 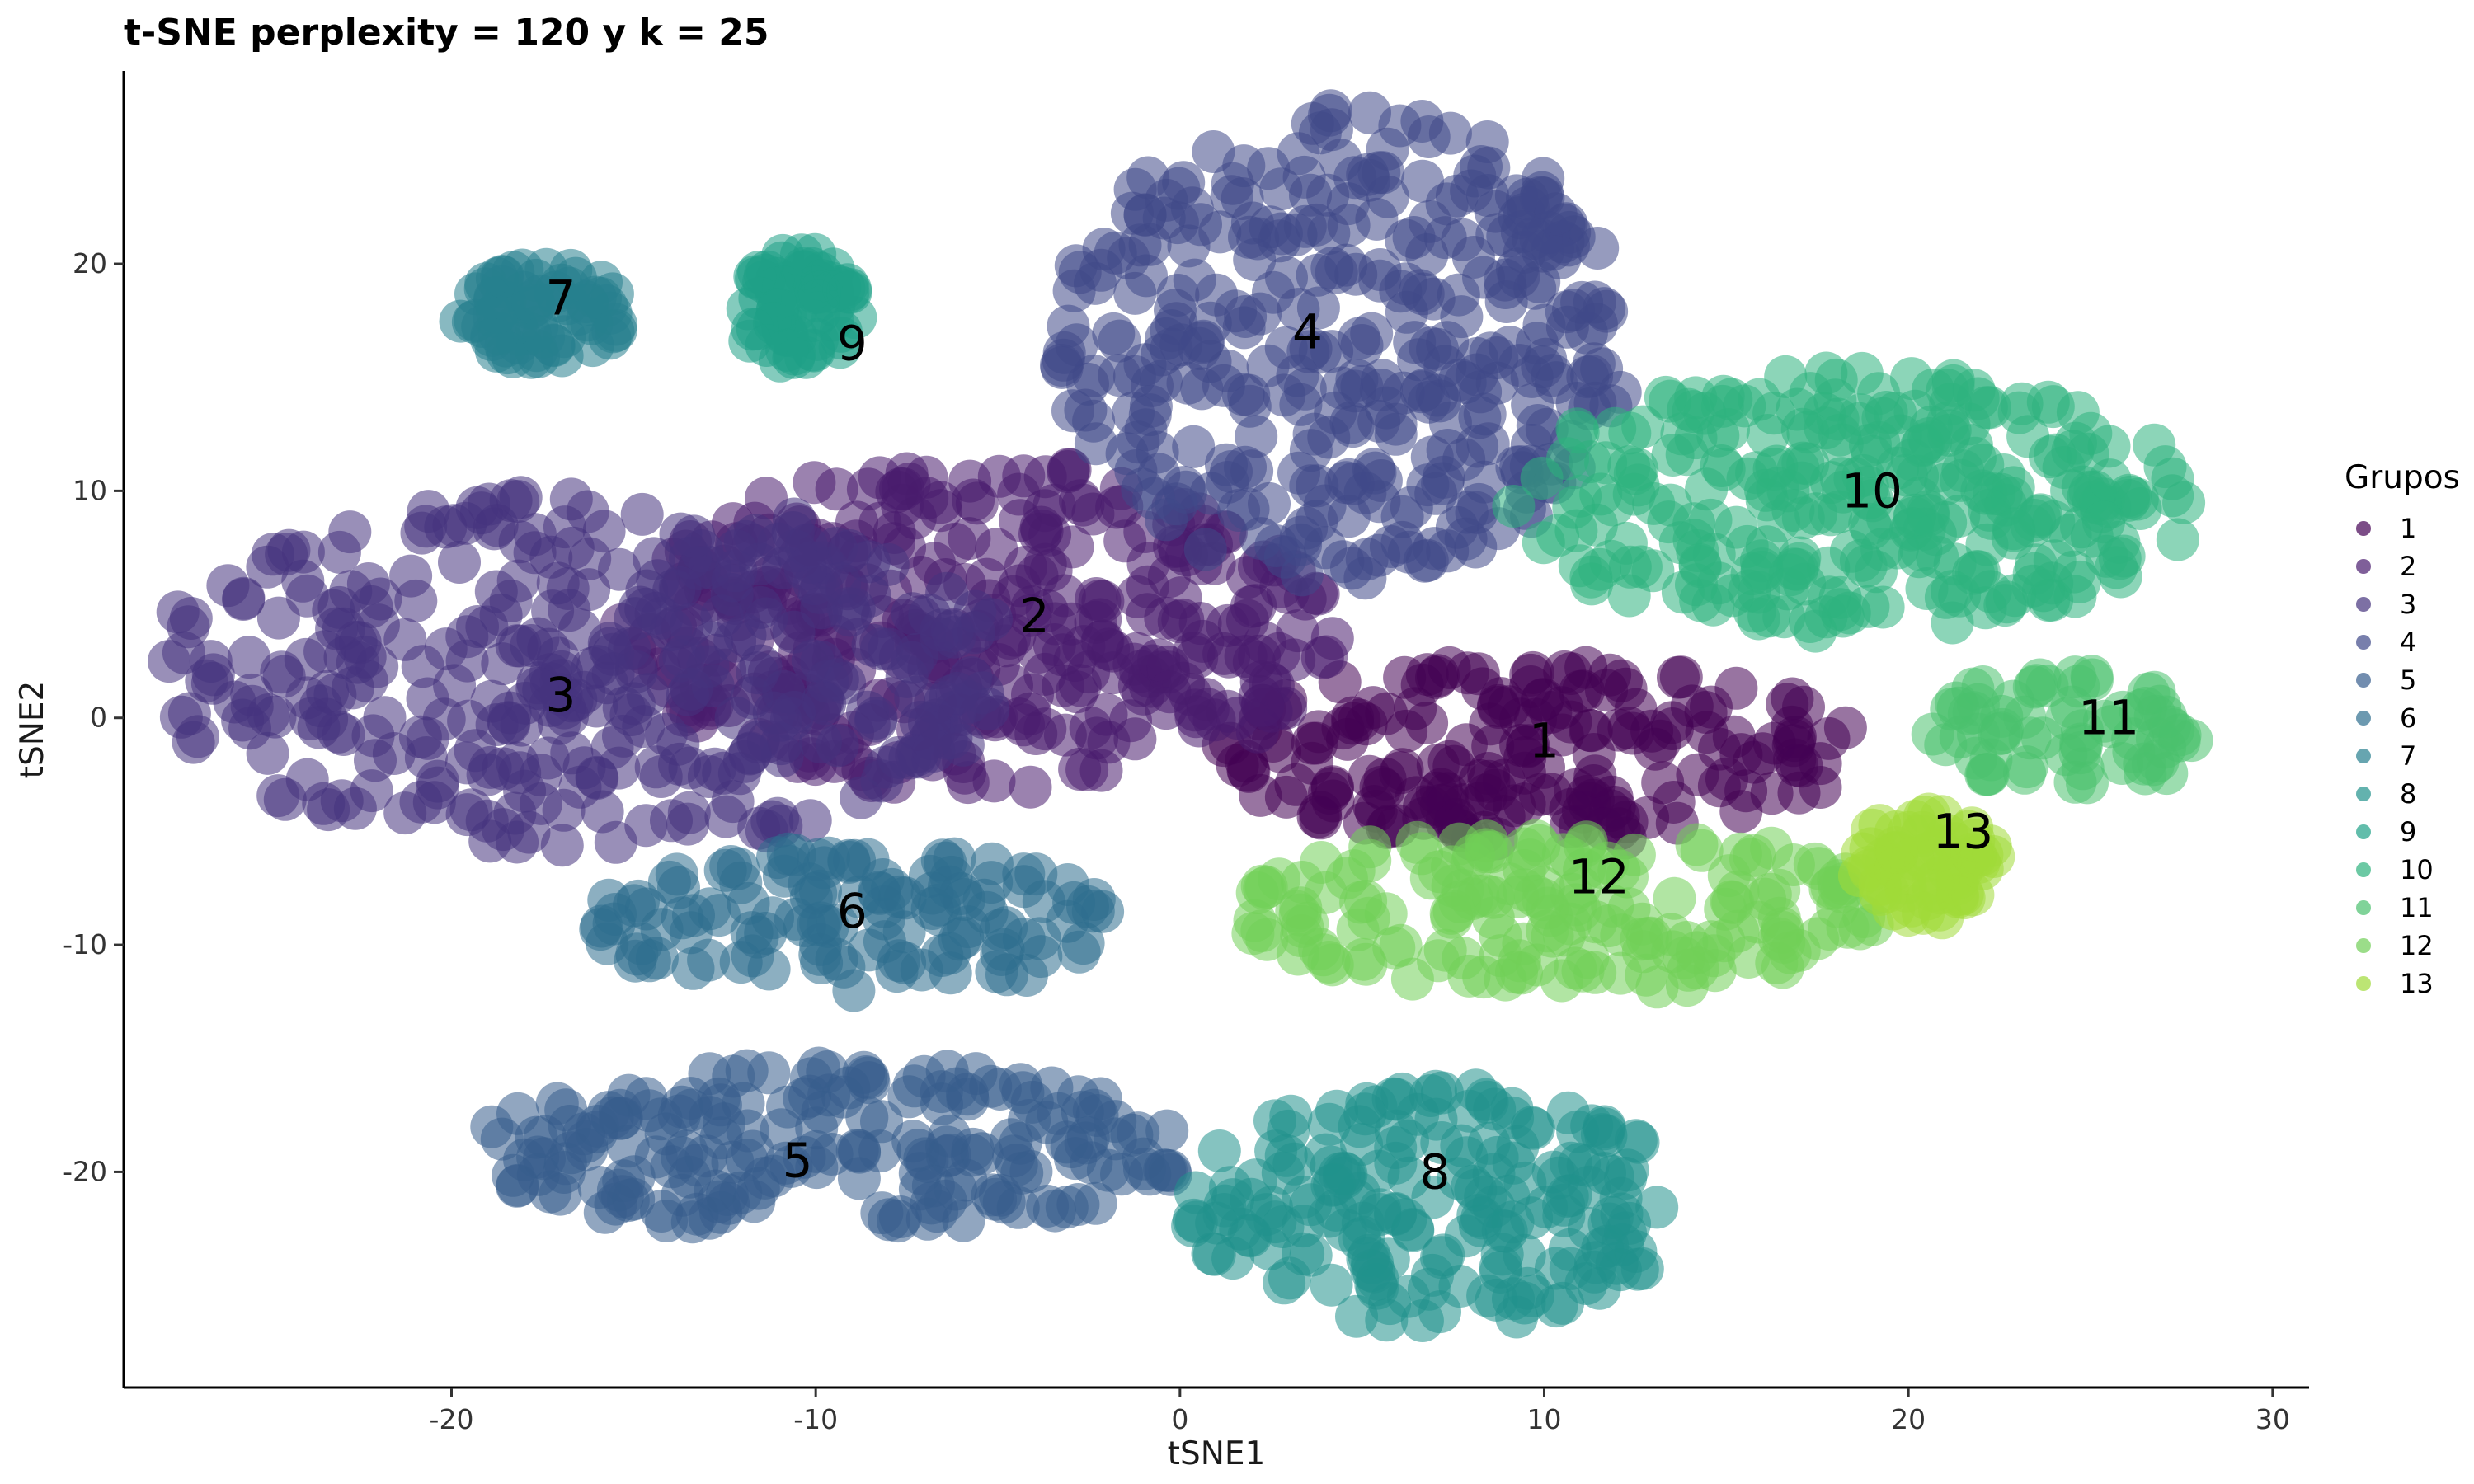 I want to click on y-tick-label: -20, so click(x=85, y=1171).